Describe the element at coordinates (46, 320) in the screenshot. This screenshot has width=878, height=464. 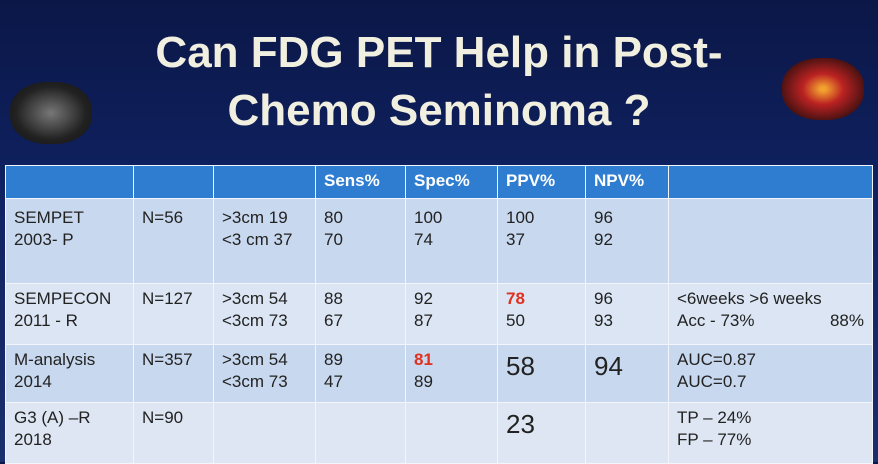
I see `cell-line: 2011 - R` at that location.